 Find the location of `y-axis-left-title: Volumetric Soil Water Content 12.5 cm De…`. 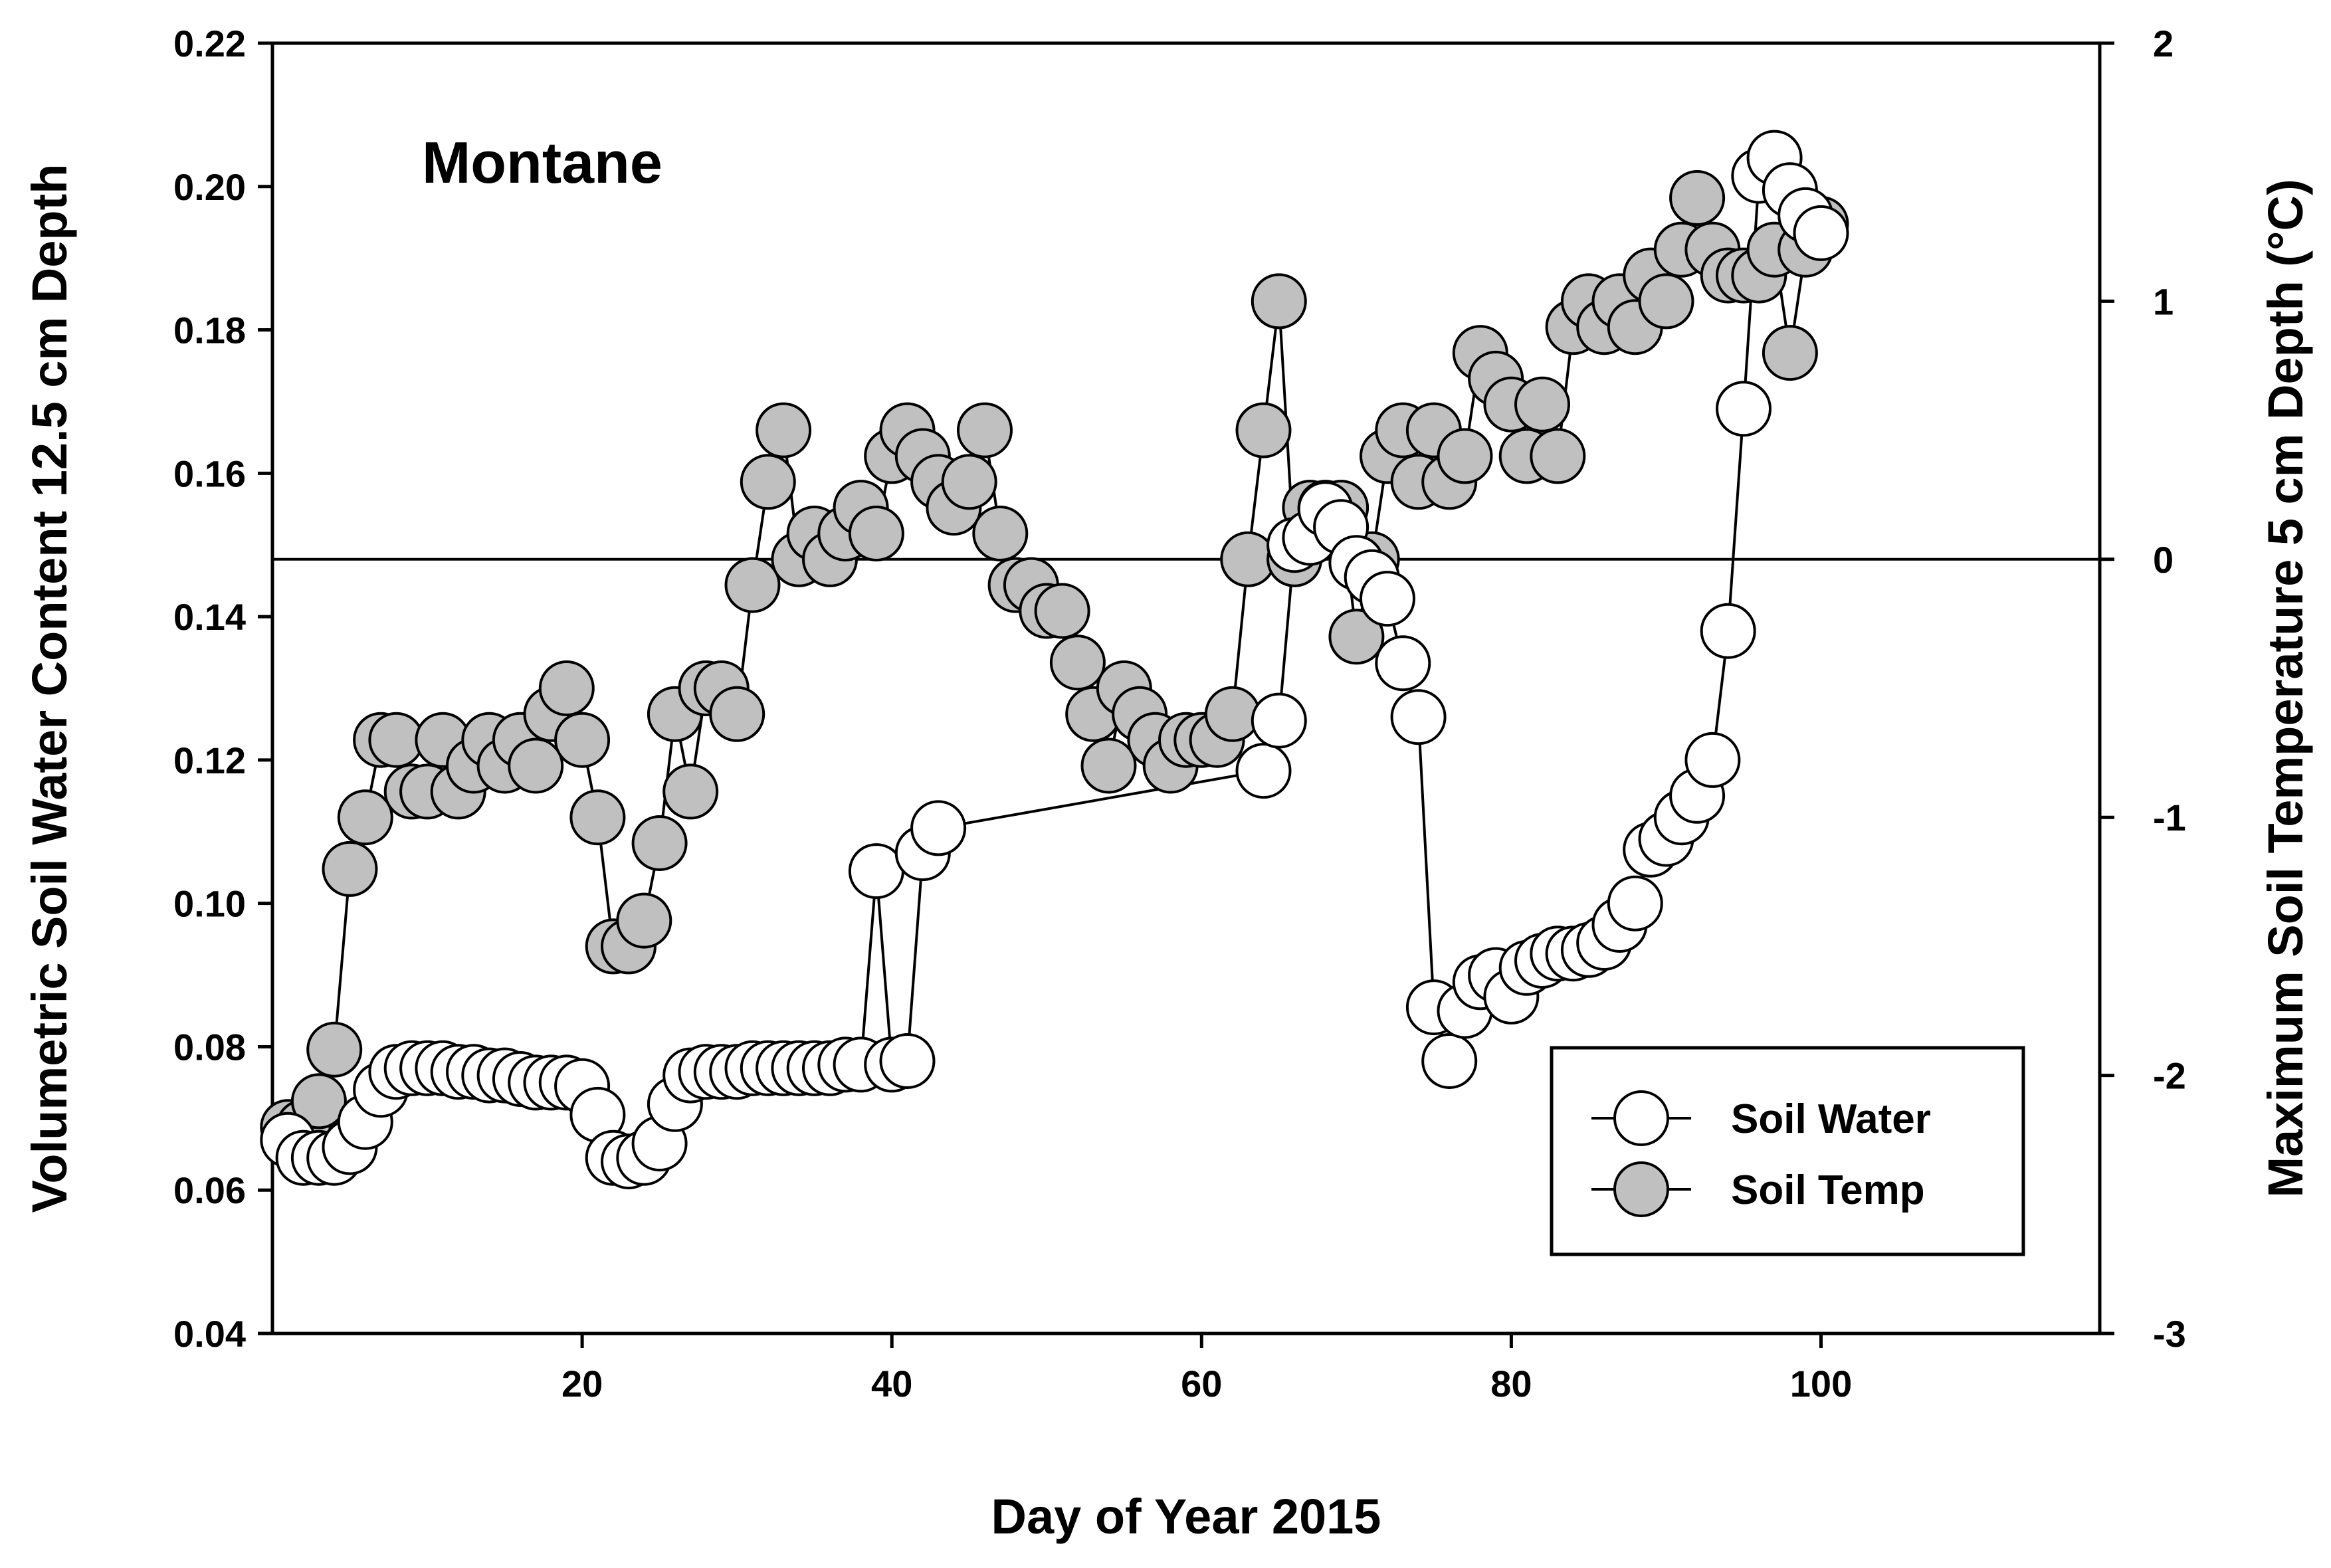

y-axis-left-title: Volumetric Soil Water Content 12.5 cm De… is located at coordinates (49, 688).